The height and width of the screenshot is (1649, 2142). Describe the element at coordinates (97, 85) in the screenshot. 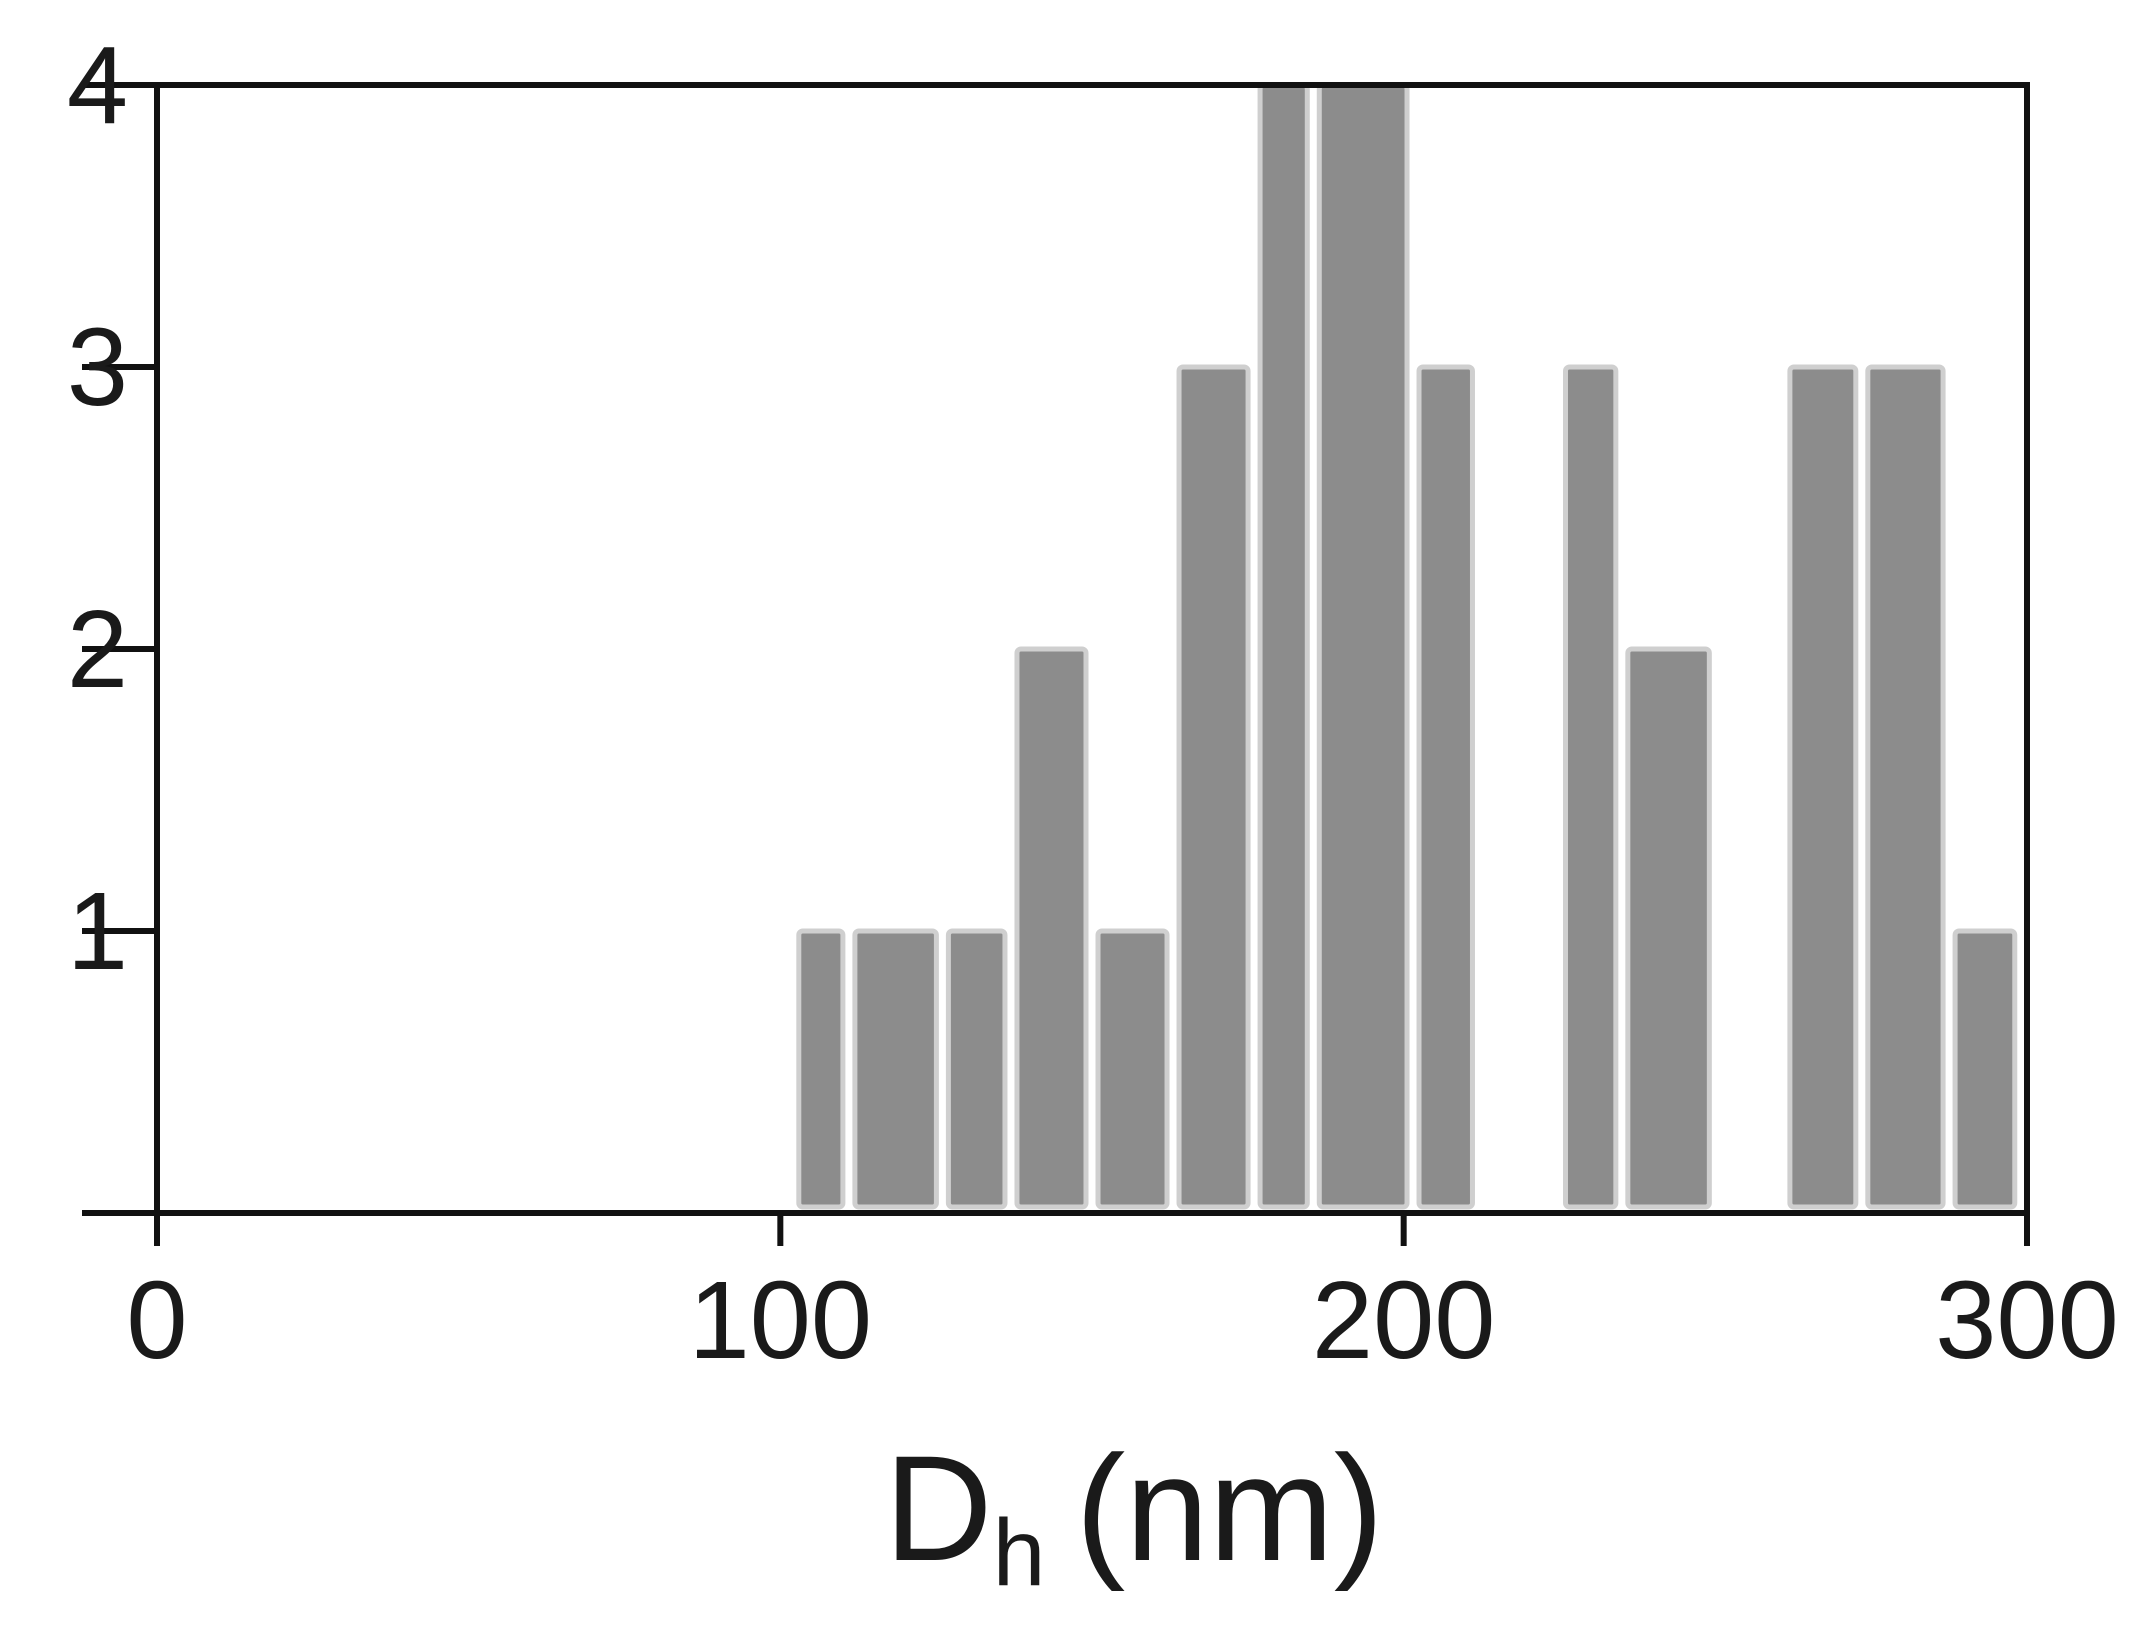

I see `y-tick-label: 4` at that location.